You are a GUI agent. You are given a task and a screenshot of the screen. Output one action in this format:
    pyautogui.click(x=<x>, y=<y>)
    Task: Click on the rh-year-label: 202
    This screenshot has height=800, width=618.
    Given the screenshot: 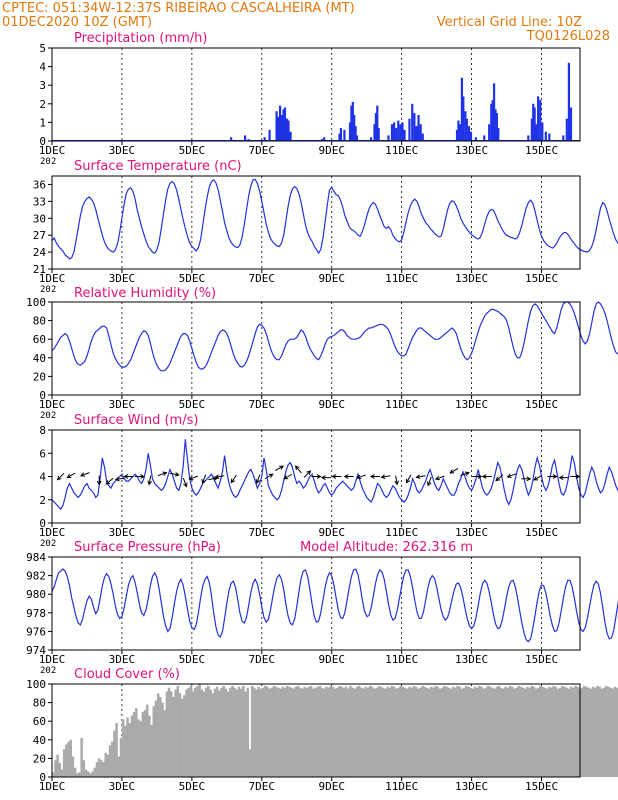 What is the action you would take?
    pyautogui.click(x=48, y=416)
    